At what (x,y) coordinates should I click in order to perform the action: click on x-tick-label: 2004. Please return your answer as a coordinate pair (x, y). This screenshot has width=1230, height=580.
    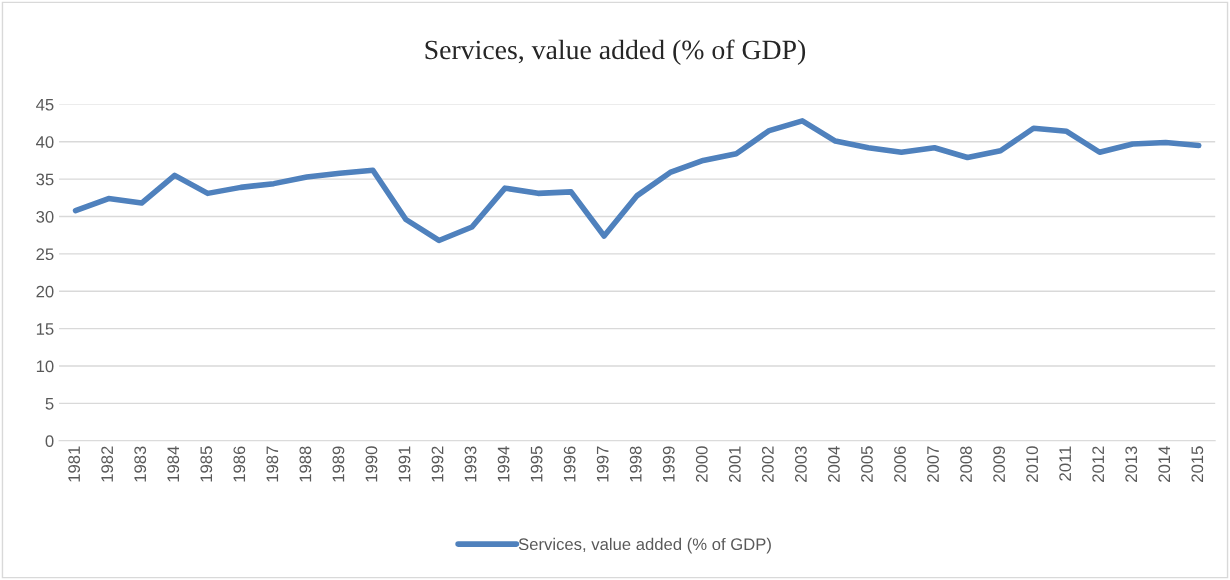
    Looking at the image, I should click on (834, 464).